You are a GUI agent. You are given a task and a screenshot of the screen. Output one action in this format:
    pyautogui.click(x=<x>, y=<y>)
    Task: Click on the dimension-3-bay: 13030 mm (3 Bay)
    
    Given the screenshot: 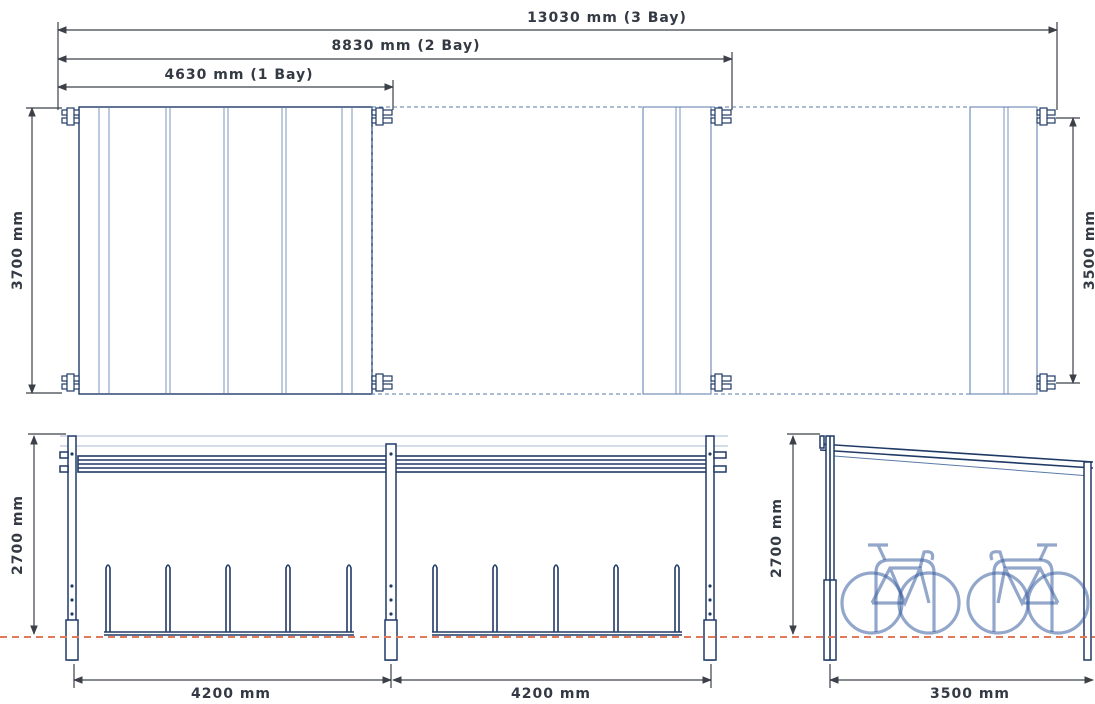 What is the action you would take?
    pyautogui.click(x=557, y=60)
    